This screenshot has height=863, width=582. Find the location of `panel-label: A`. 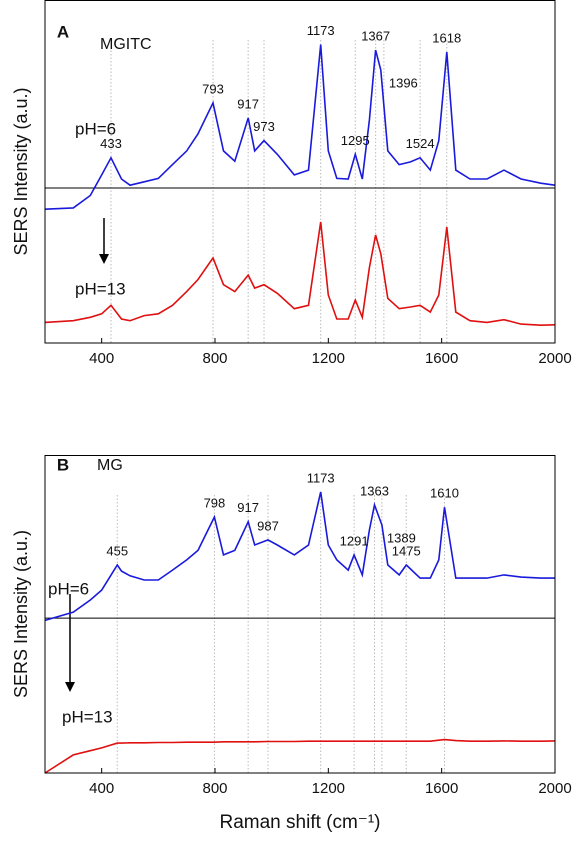

panel-label: A is located at coordinates (63, 31).